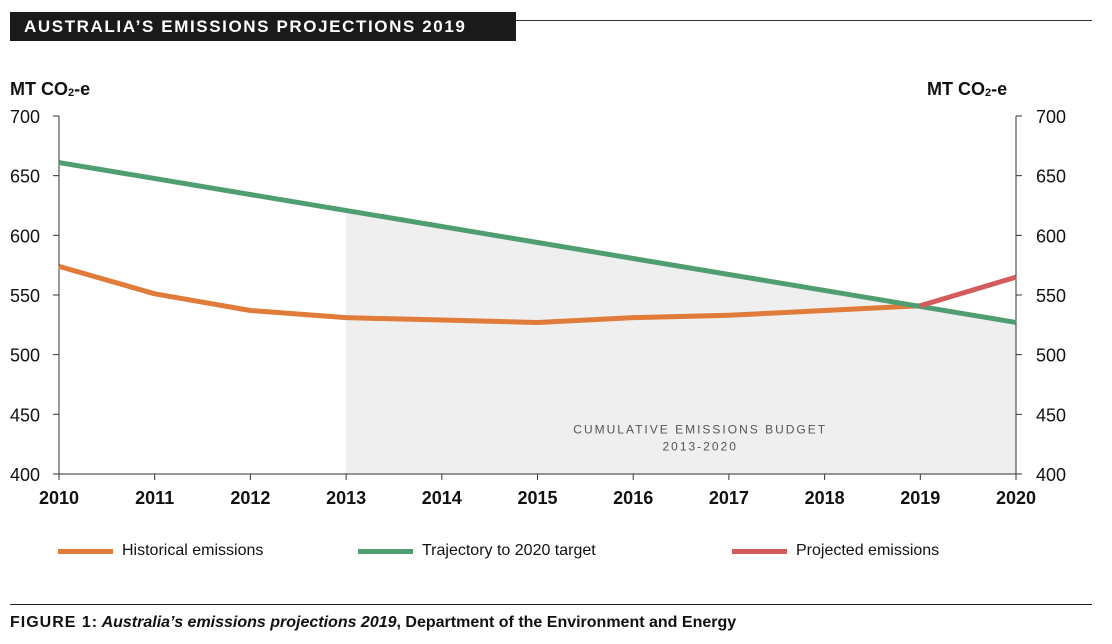  I want to click on legend-label-projected: Projected emissions, so click(868, 550).